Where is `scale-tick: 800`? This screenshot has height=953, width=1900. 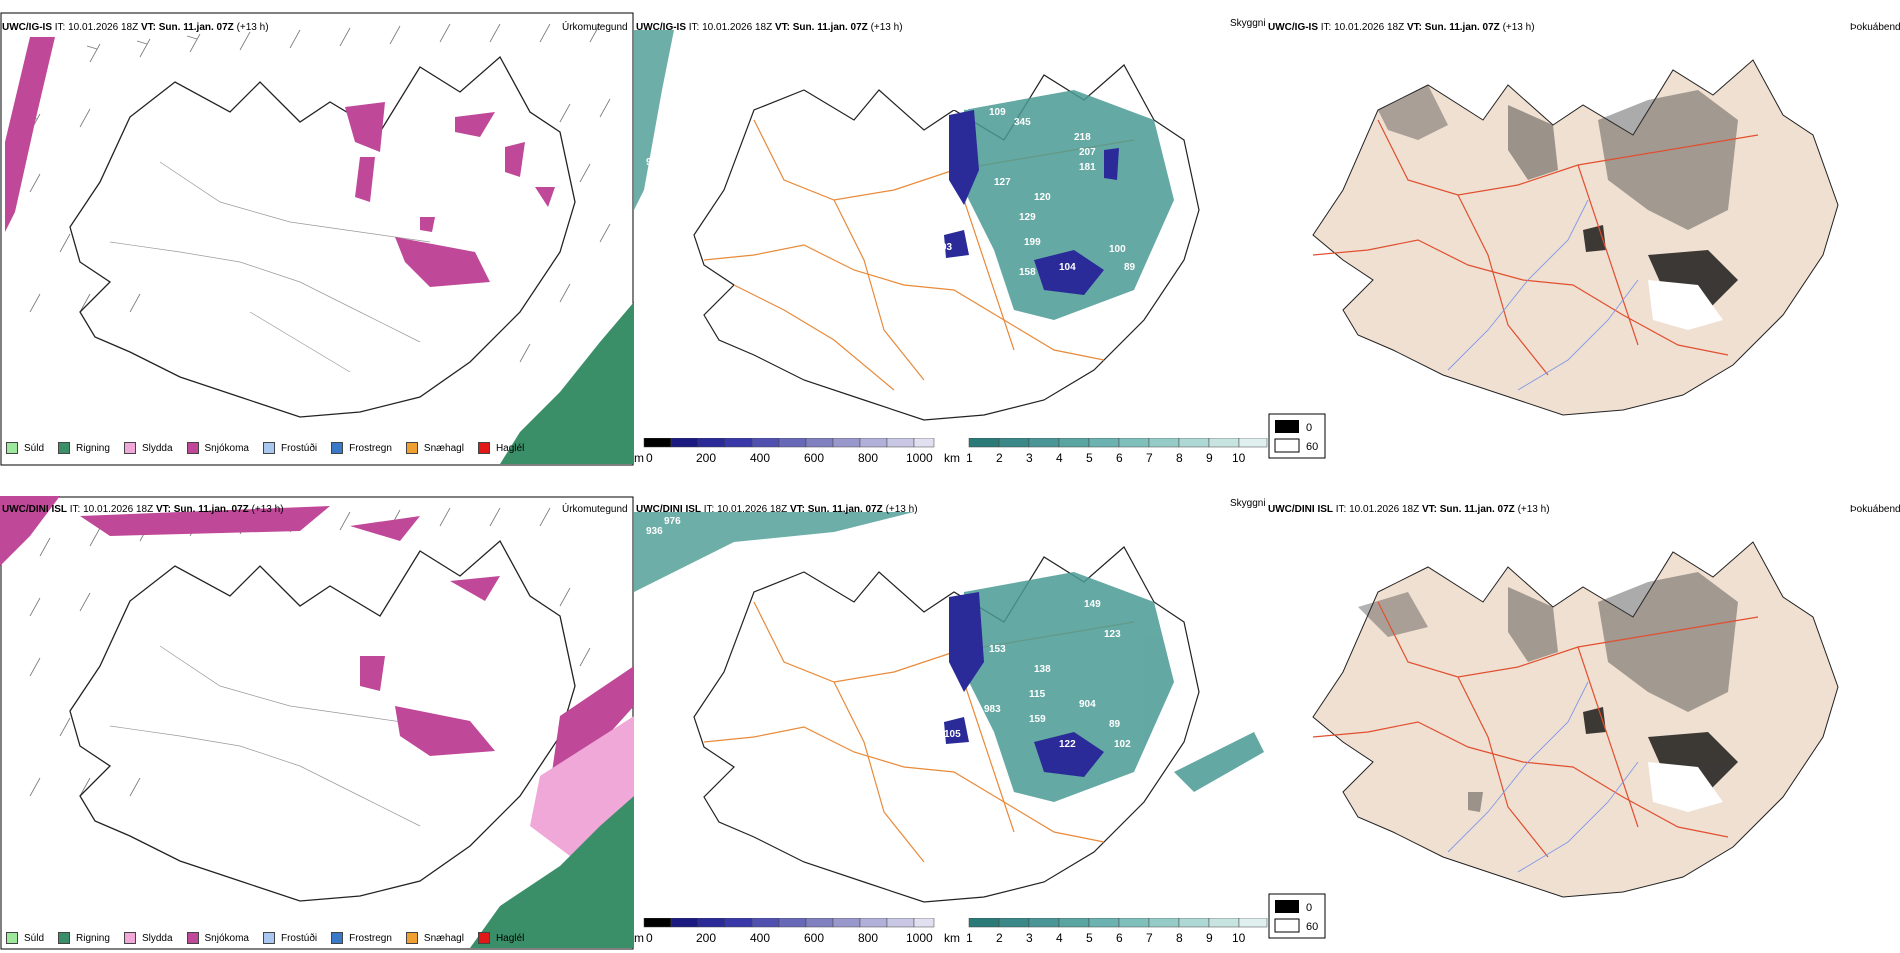
scale-tick: 800 is located at coordinates (868, 938).